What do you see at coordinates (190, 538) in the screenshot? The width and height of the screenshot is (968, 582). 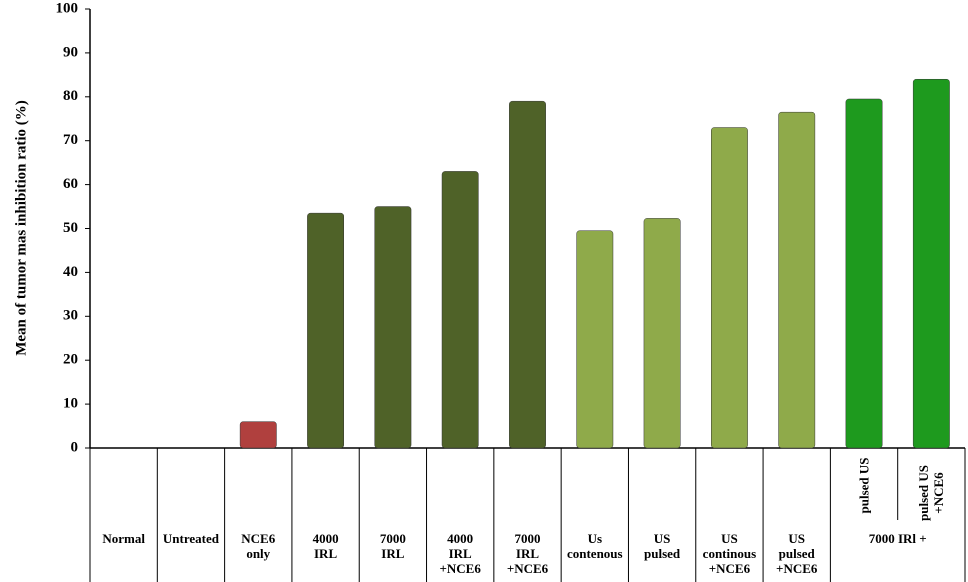 I see `x-tick-label: Untreated` at bounding box center [190, 538].